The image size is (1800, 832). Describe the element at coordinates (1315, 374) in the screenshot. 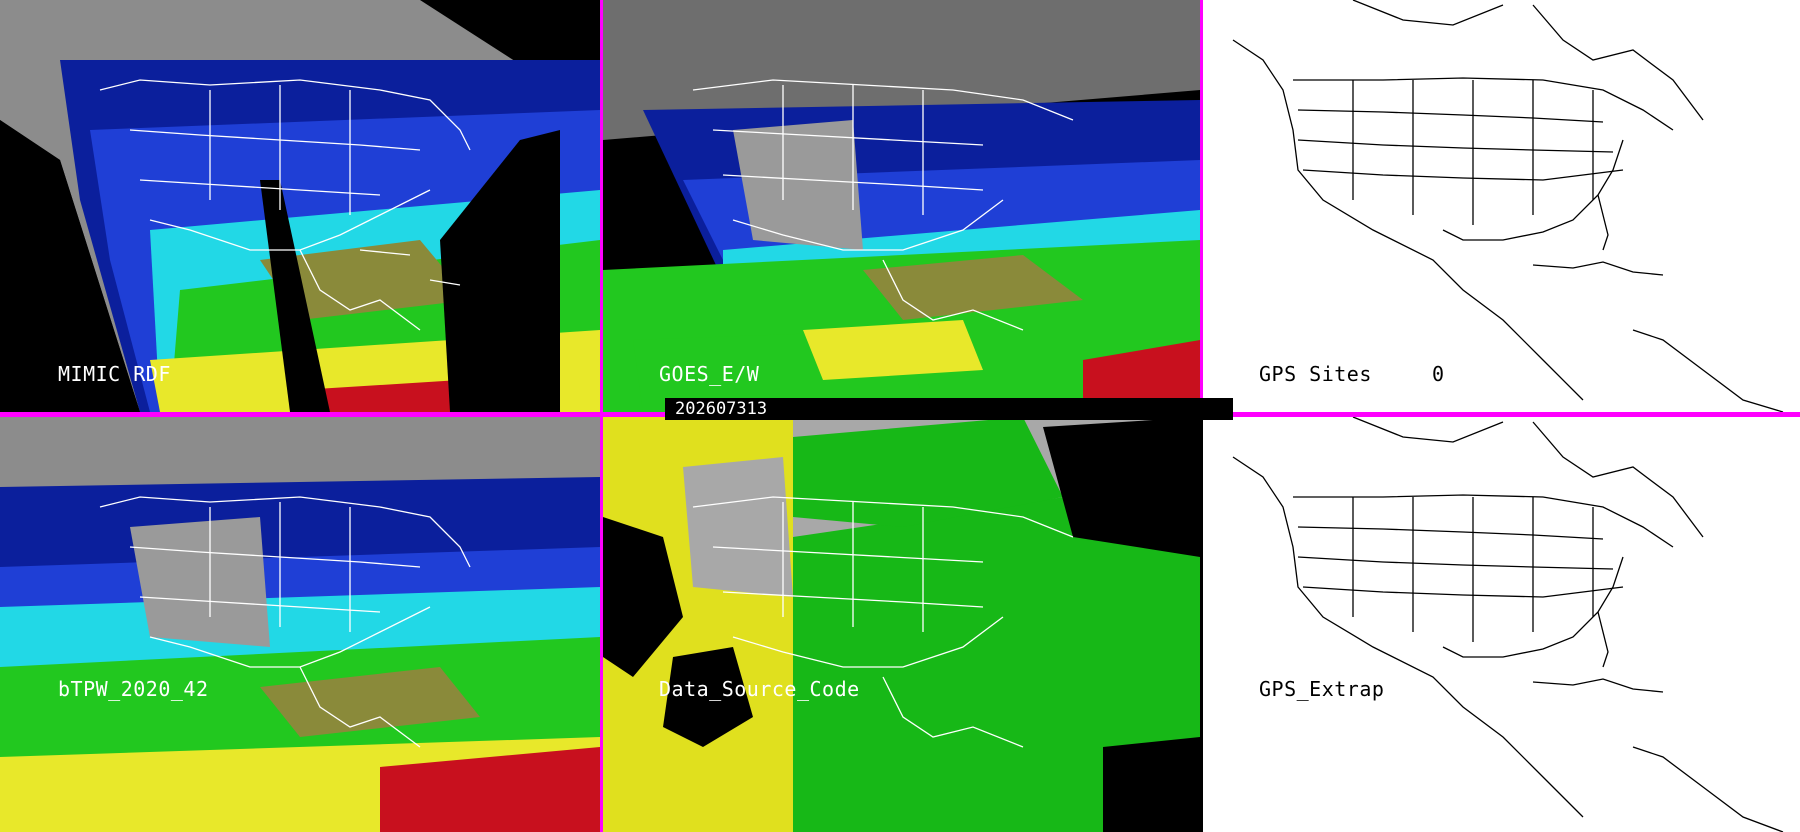

I see `panel-label-gps-sites: GPS Sites` at that location.